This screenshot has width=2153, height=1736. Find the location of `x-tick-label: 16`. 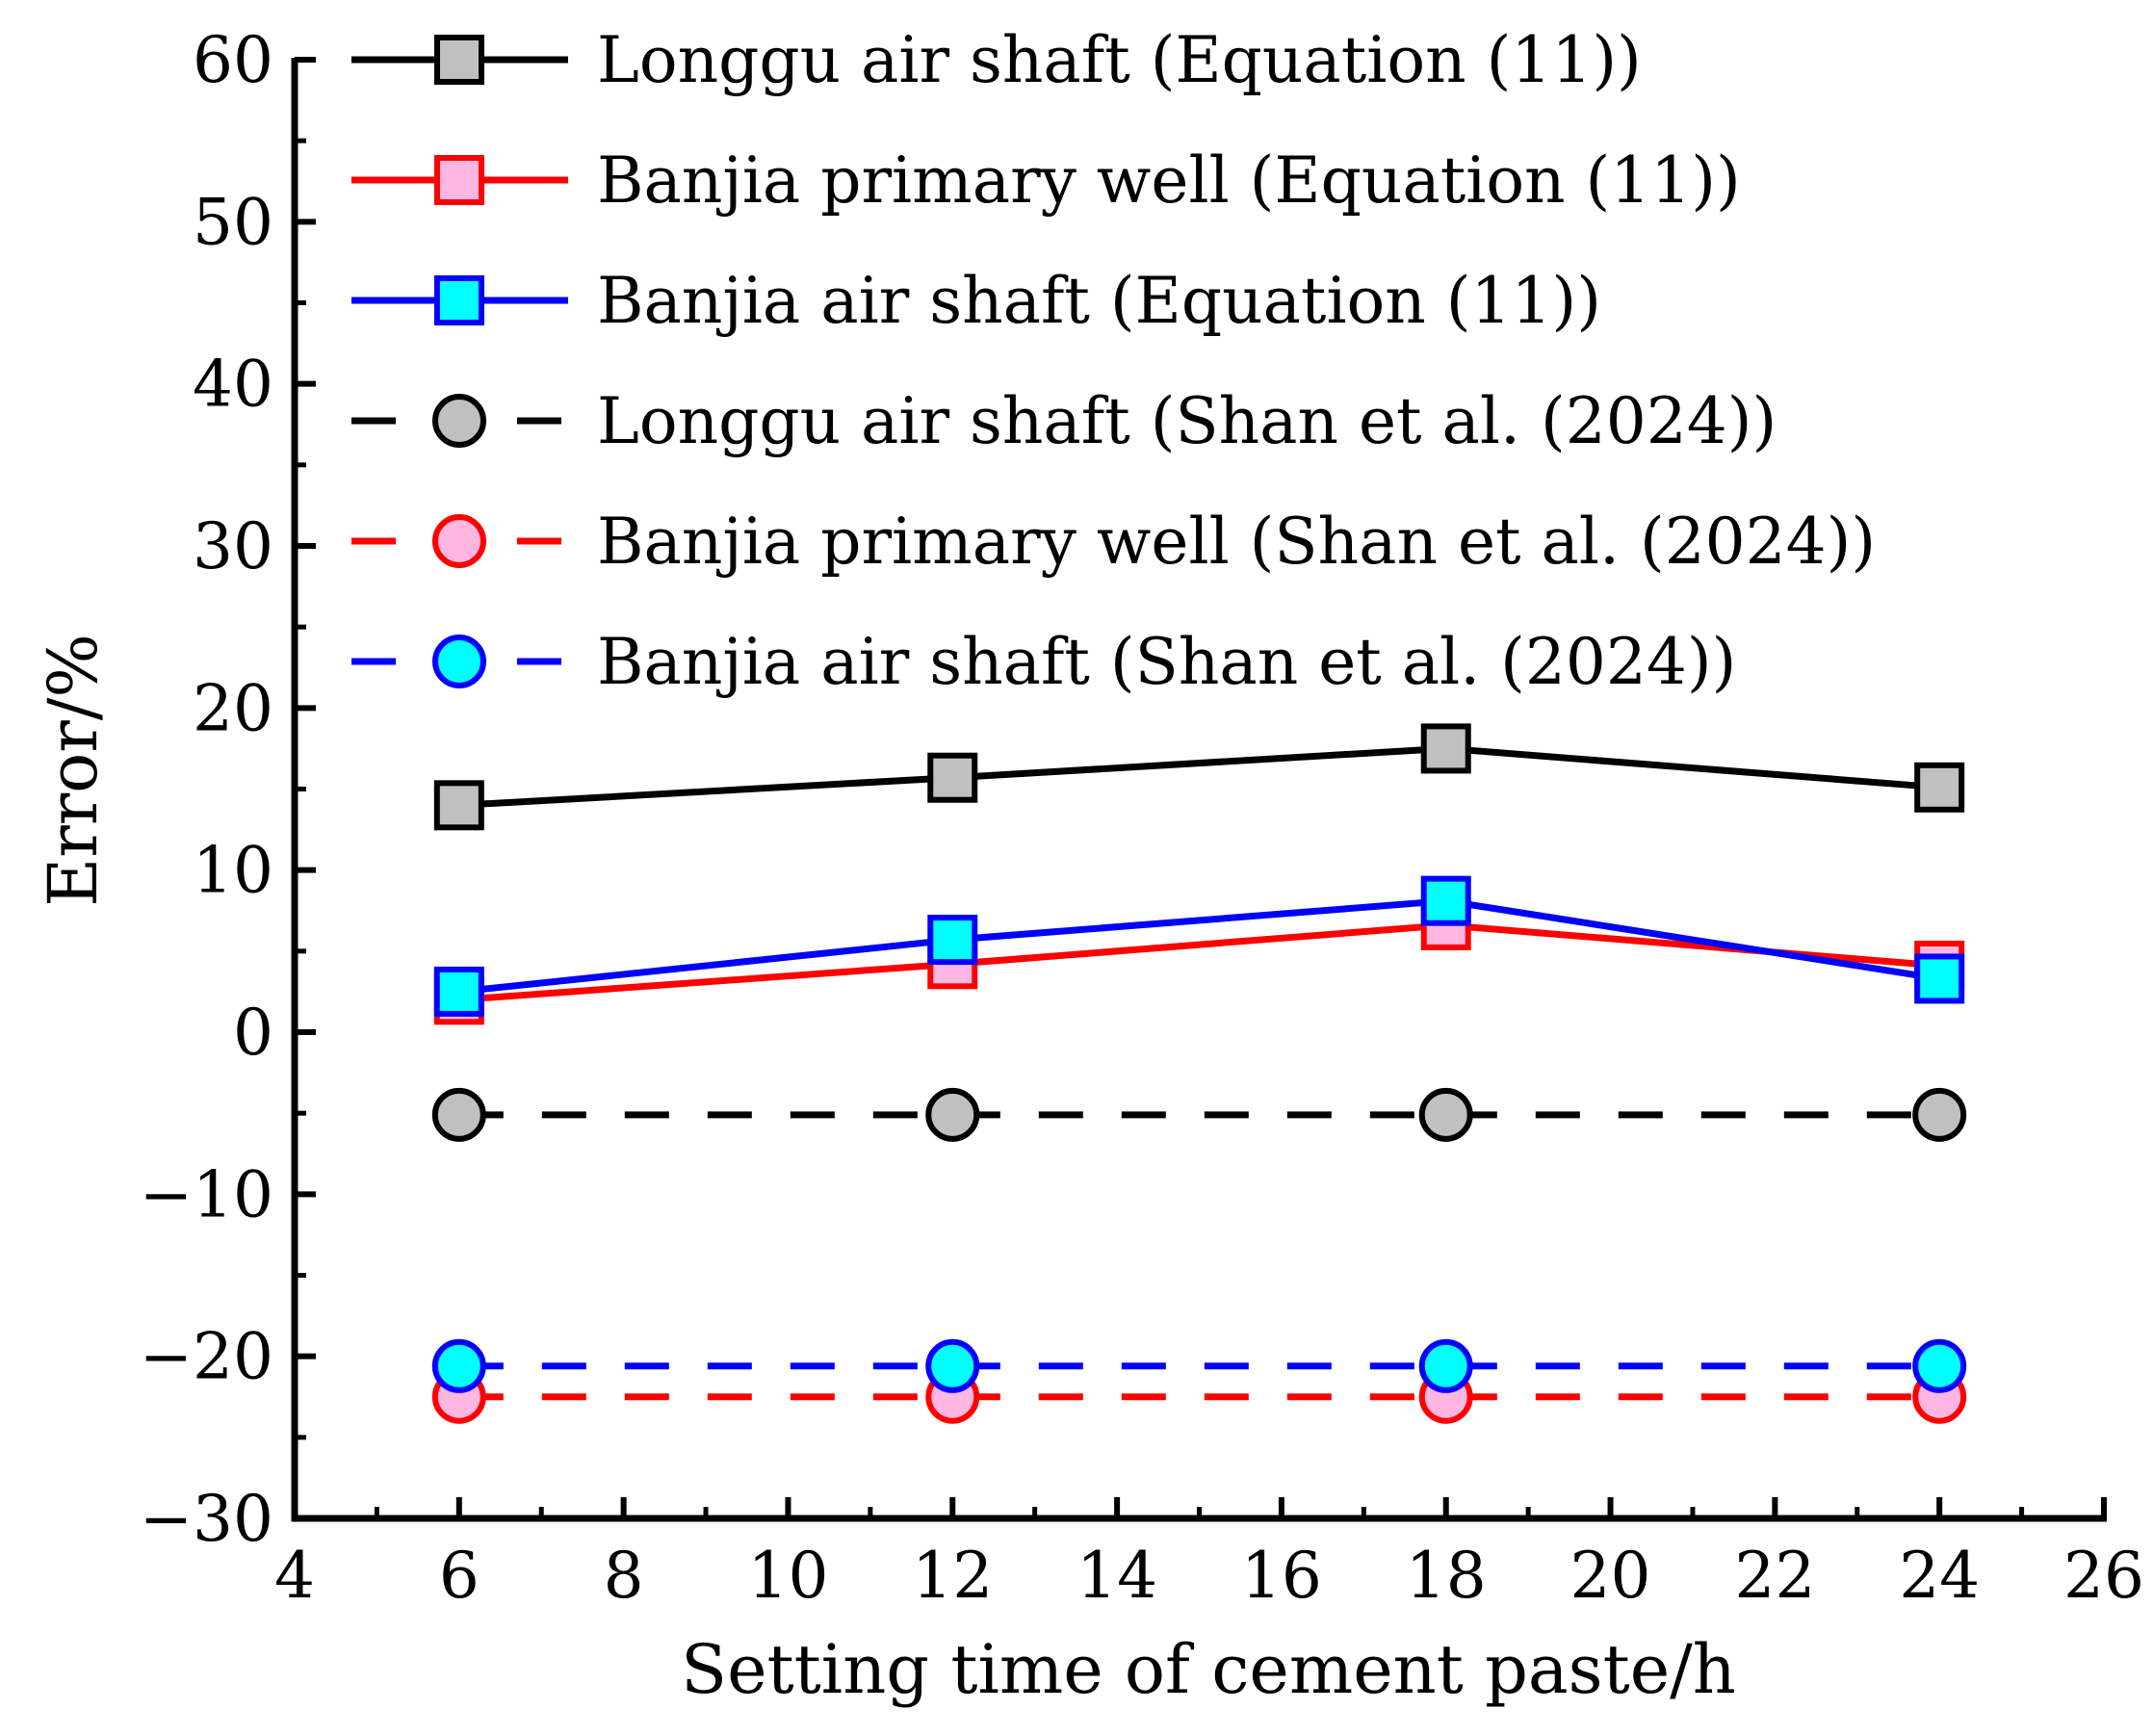

x-tick-label: 16 is located at coordinates (1281, 1576).